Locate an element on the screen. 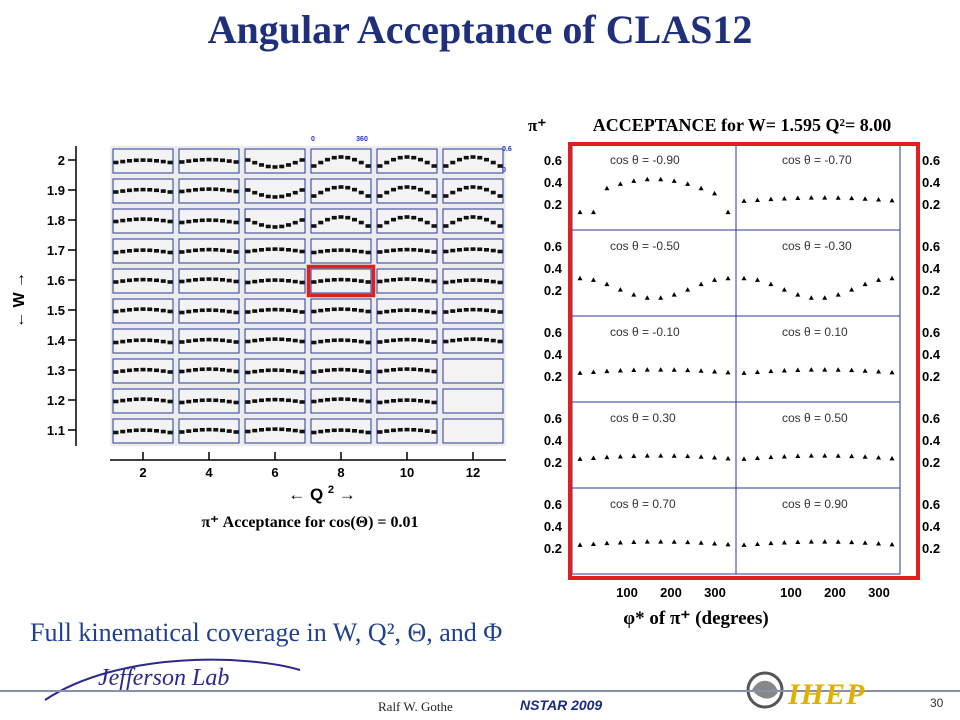 The width and height of the screenshot is (960, 720). inset-y-min: 0 is located at coordinates (504, 170).